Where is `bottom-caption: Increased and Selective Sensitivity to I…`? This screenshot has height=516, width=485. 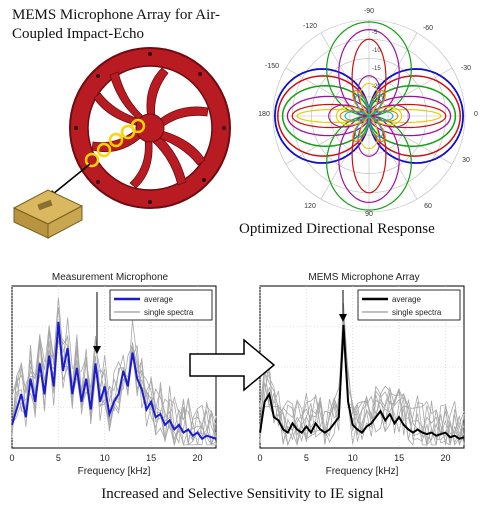 bottom-caption: Increased and Selective Sensitivity to I… is located at coordinates (242, 494).